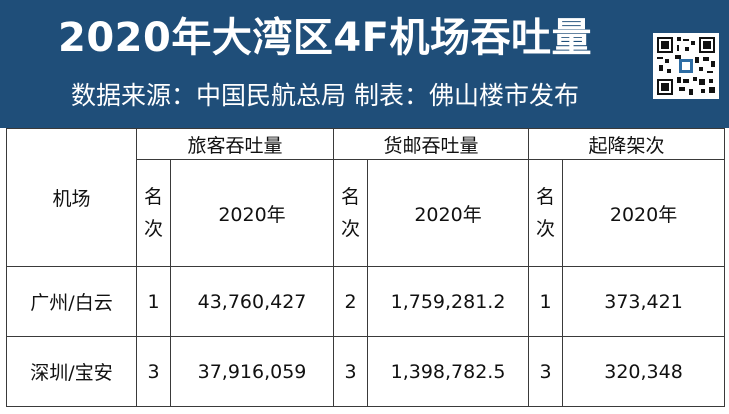  Describe the element at coordinates (325, 38) in the screenshot. I see `page-title: 2020年大湾区4F机场吞吐量` at that location.